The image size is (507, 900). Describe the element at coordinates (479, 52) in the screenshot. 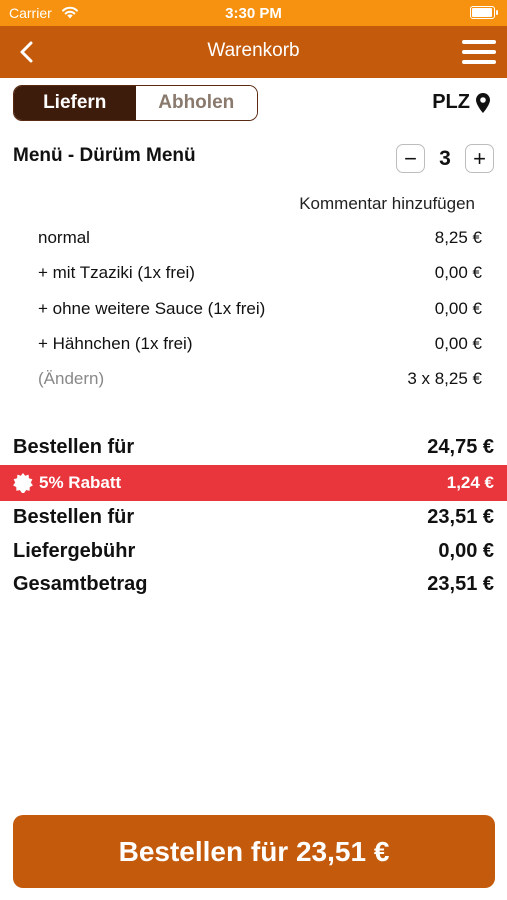

I see `hamburger-menu-icon` at that location.